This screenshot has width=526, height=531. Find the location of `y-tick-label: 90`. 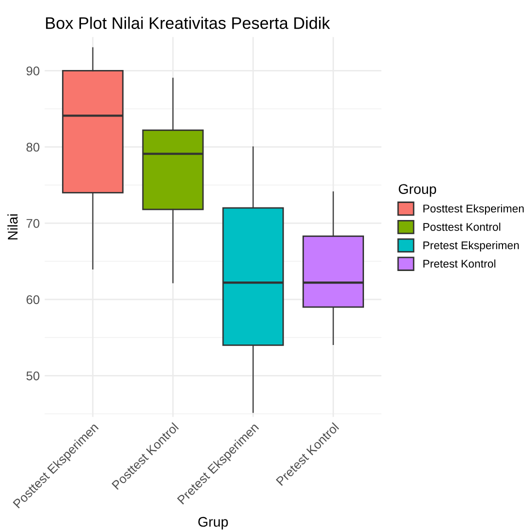

y-tick-label: 90 is located at coordinates (33, 71).